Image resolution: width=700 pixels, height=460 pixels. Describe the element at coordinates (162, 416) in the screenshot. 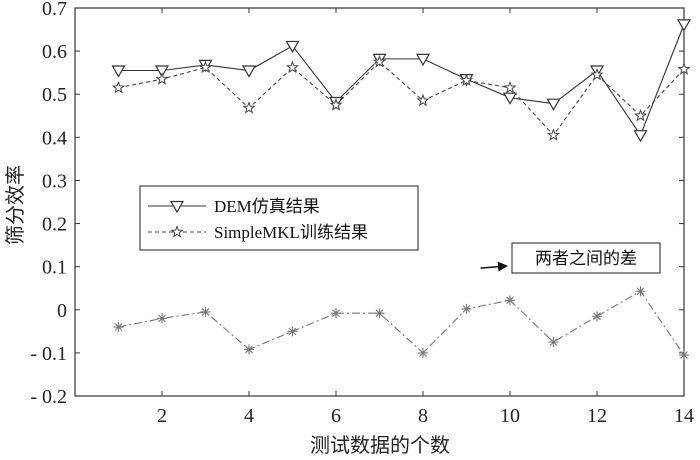

I see `x-tick-label: 2` at that location.